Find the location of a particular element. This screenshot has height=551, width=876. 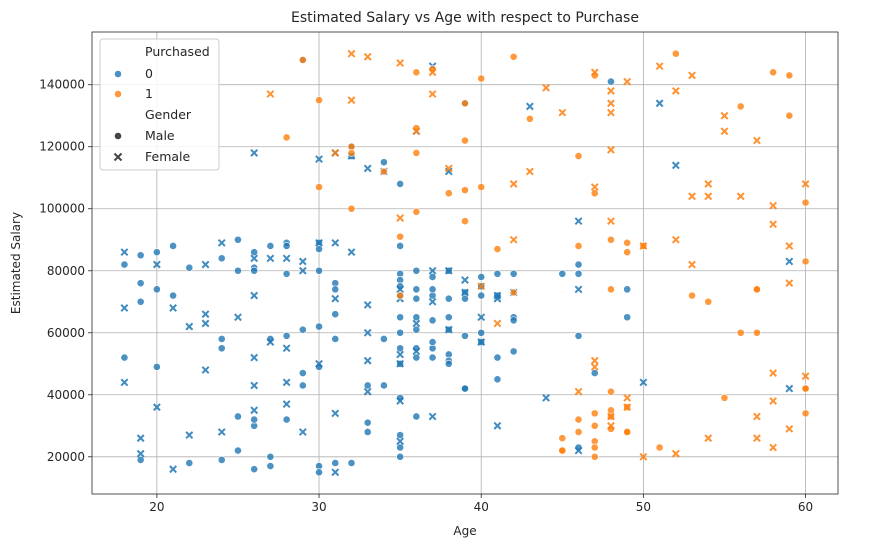

x-tick-label: 50 is located at coordinates (643, 507).